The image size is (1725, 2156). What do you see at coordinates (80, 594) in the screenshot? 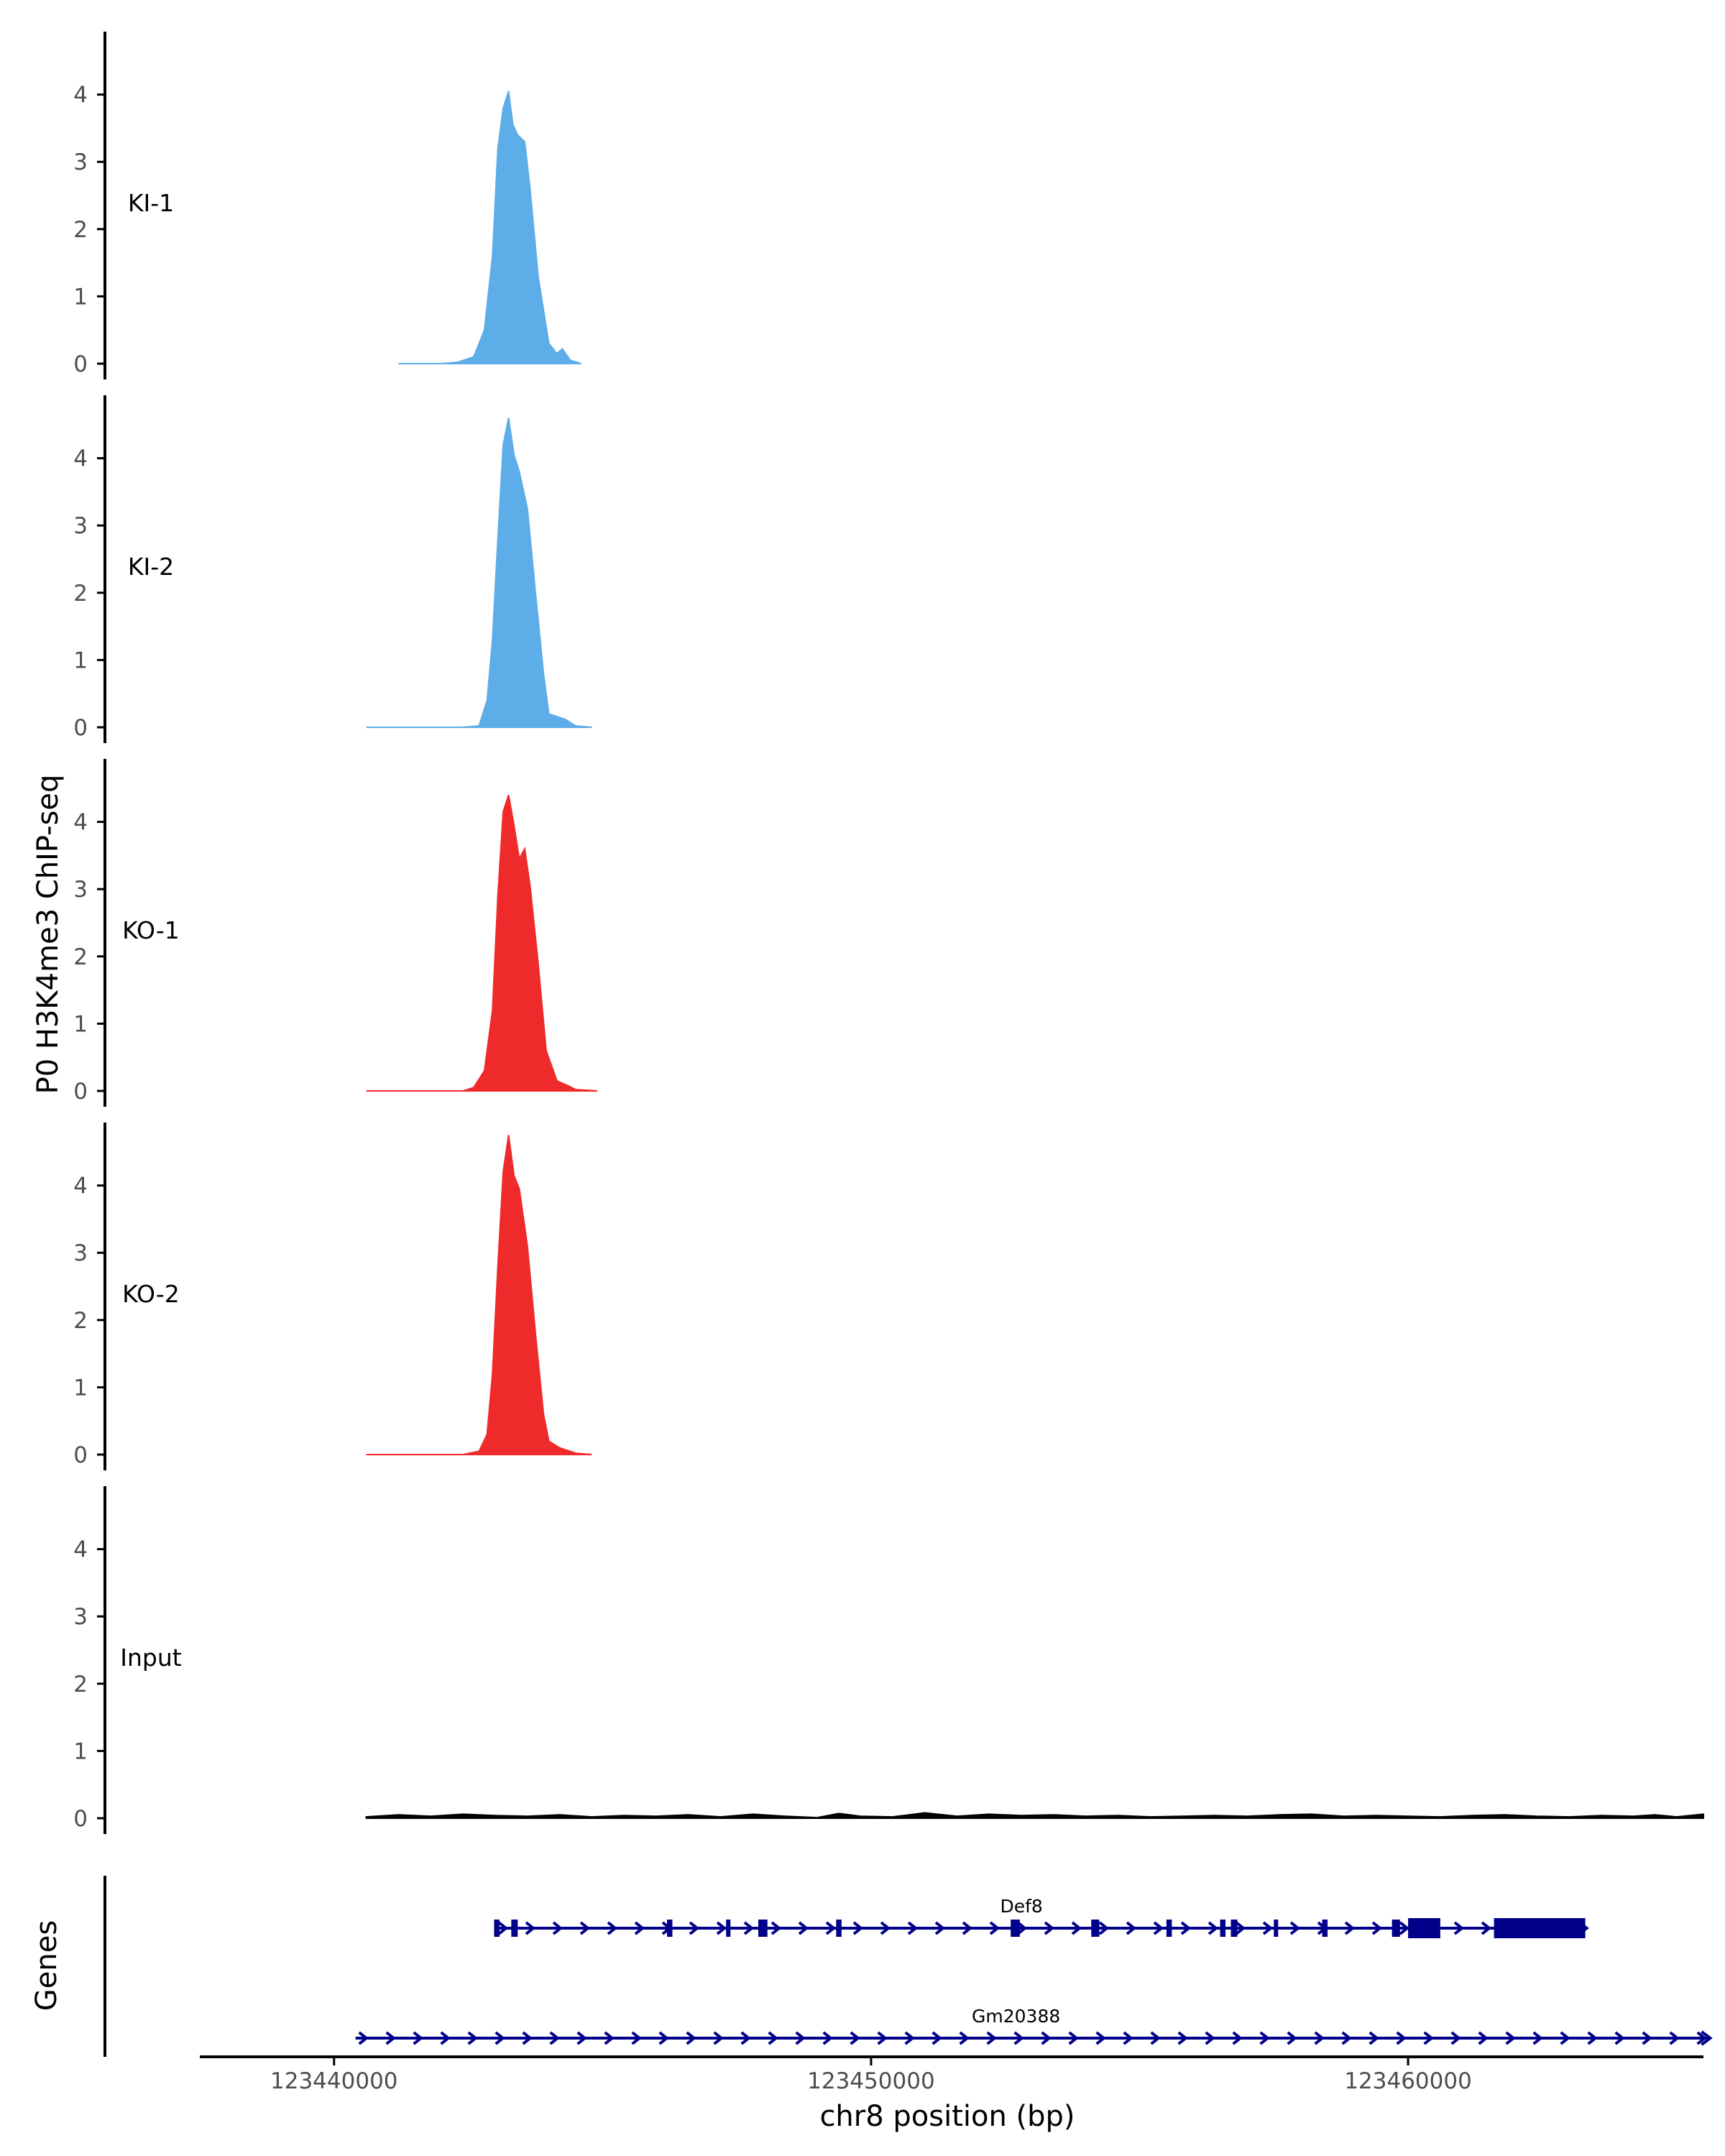
I see `y-tick-label: 2` at bounding box center [80, 594].